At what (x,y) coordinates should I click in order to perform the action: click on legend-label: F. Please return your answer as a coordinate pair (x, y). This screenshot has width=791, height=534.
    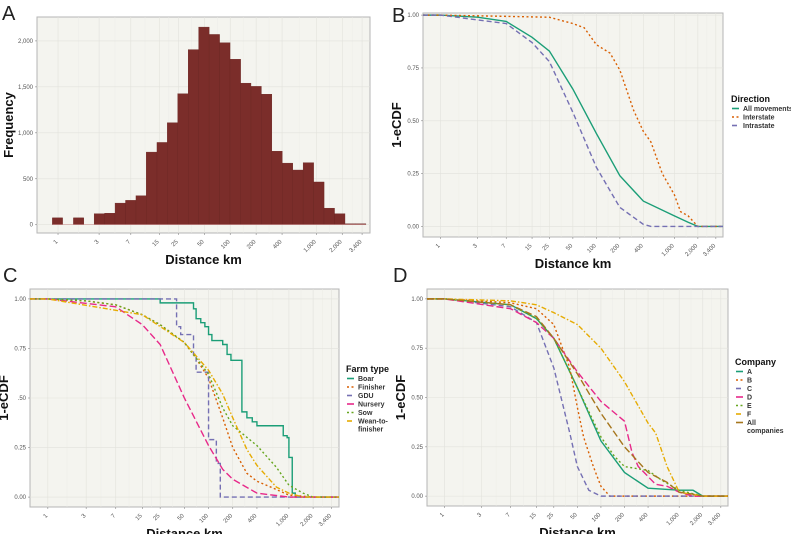
    Looking at the image, I should click on (749, 415).